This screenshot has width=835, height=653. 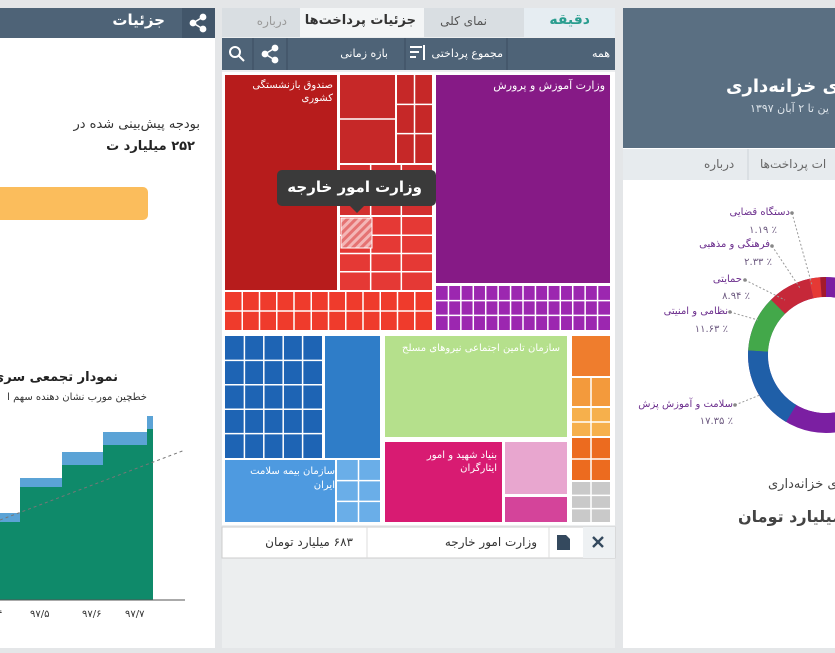 What do you see at coordinates (461, 462) in the screenshot?
I see `treemap-label: بنیاد شهید و امور ایثارگران` at bounding box center [461, 462].